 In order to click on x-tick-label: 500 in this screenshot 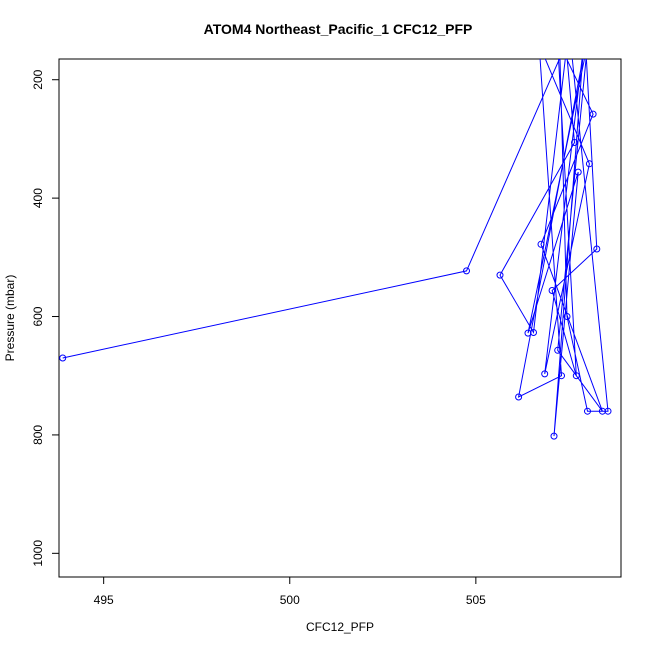, I will do `click(290, 600)`.